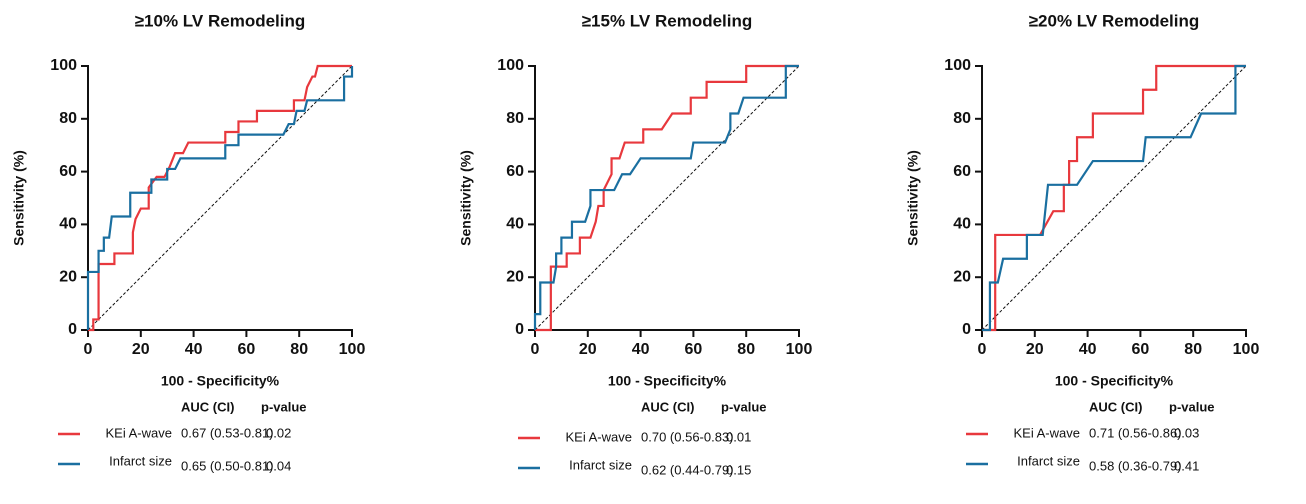  I want to click on legend-p-value: 0.02, so click(278, 432).